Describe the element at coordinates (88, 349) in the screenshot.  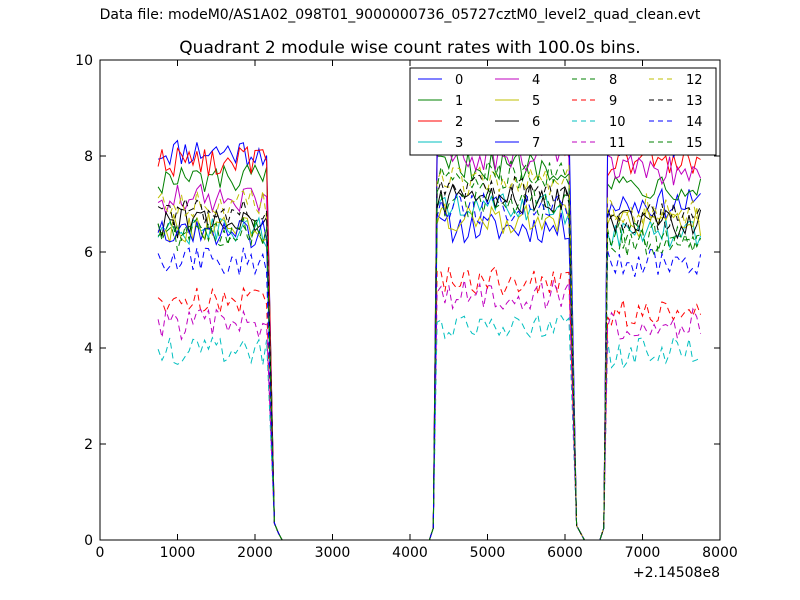
I see `y-tick-label: 4` at that location.